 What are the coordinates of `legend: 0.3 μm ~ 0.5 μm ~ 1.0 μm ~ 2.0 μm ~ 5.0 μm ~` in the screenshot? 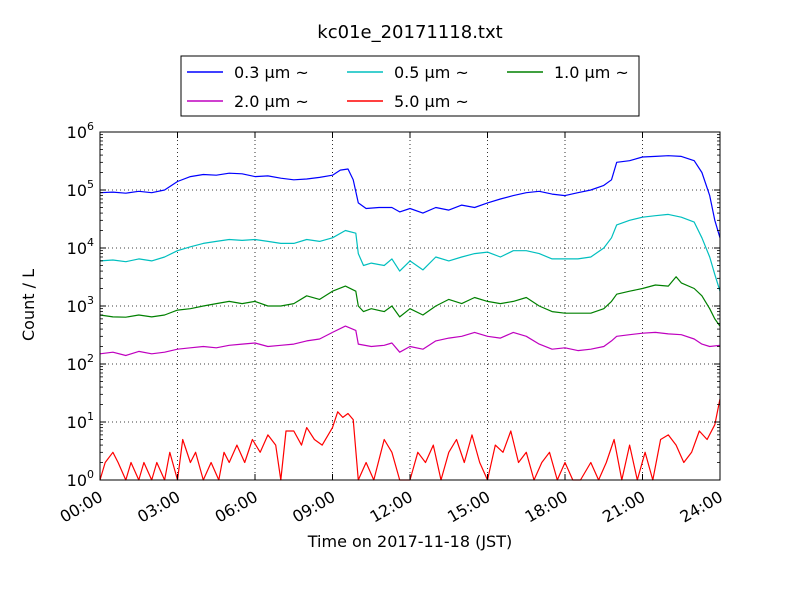 It's located at (410, 86).